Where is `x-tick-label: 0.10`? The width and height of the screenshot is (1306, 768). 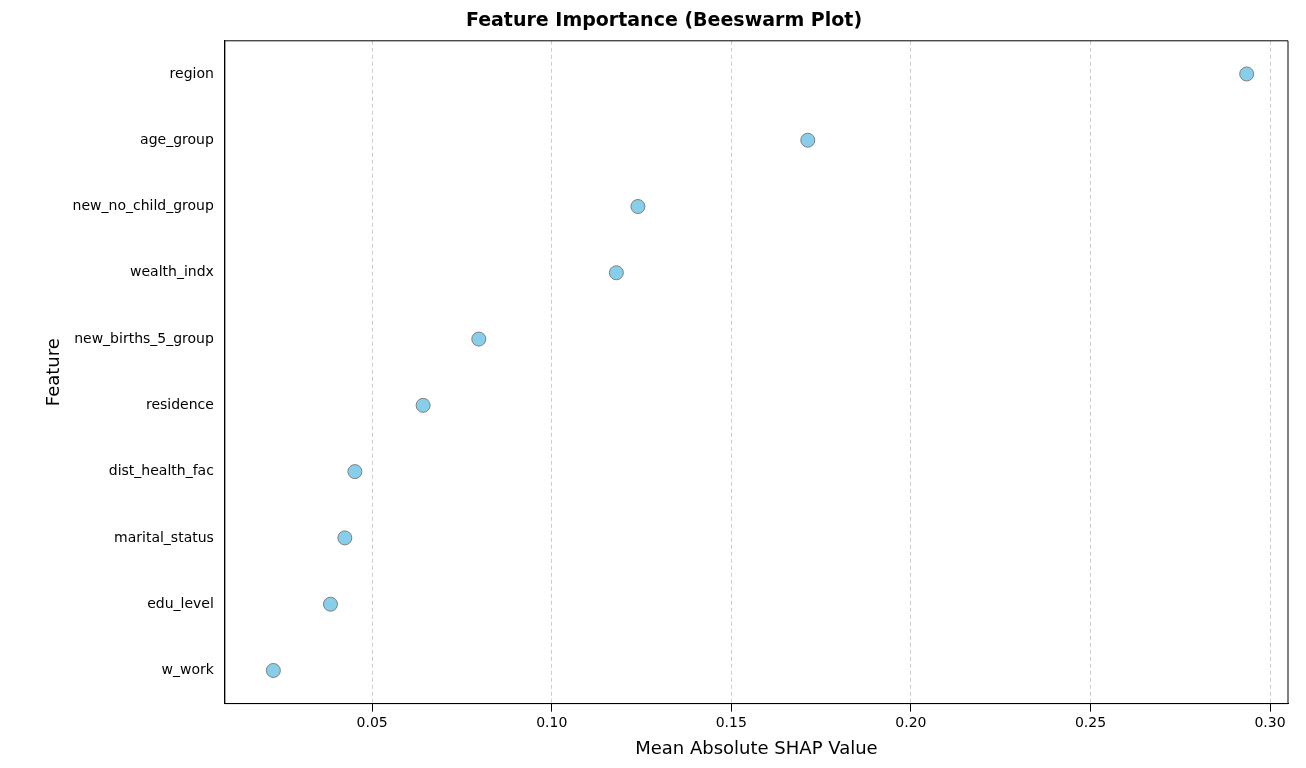
x-tick-label: 0.10 is located at coordinates (552, 721).